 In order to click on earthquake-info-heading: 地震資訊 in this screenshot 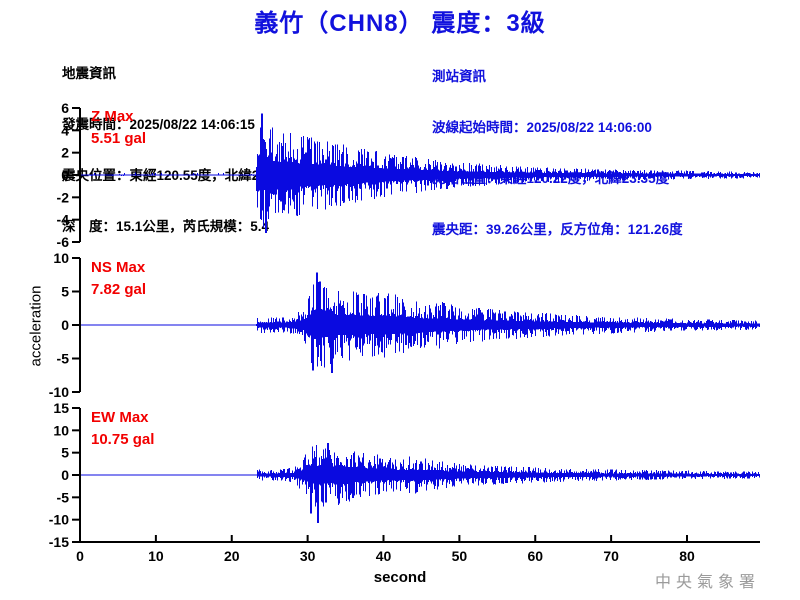, I will do `click(89, 73)`.